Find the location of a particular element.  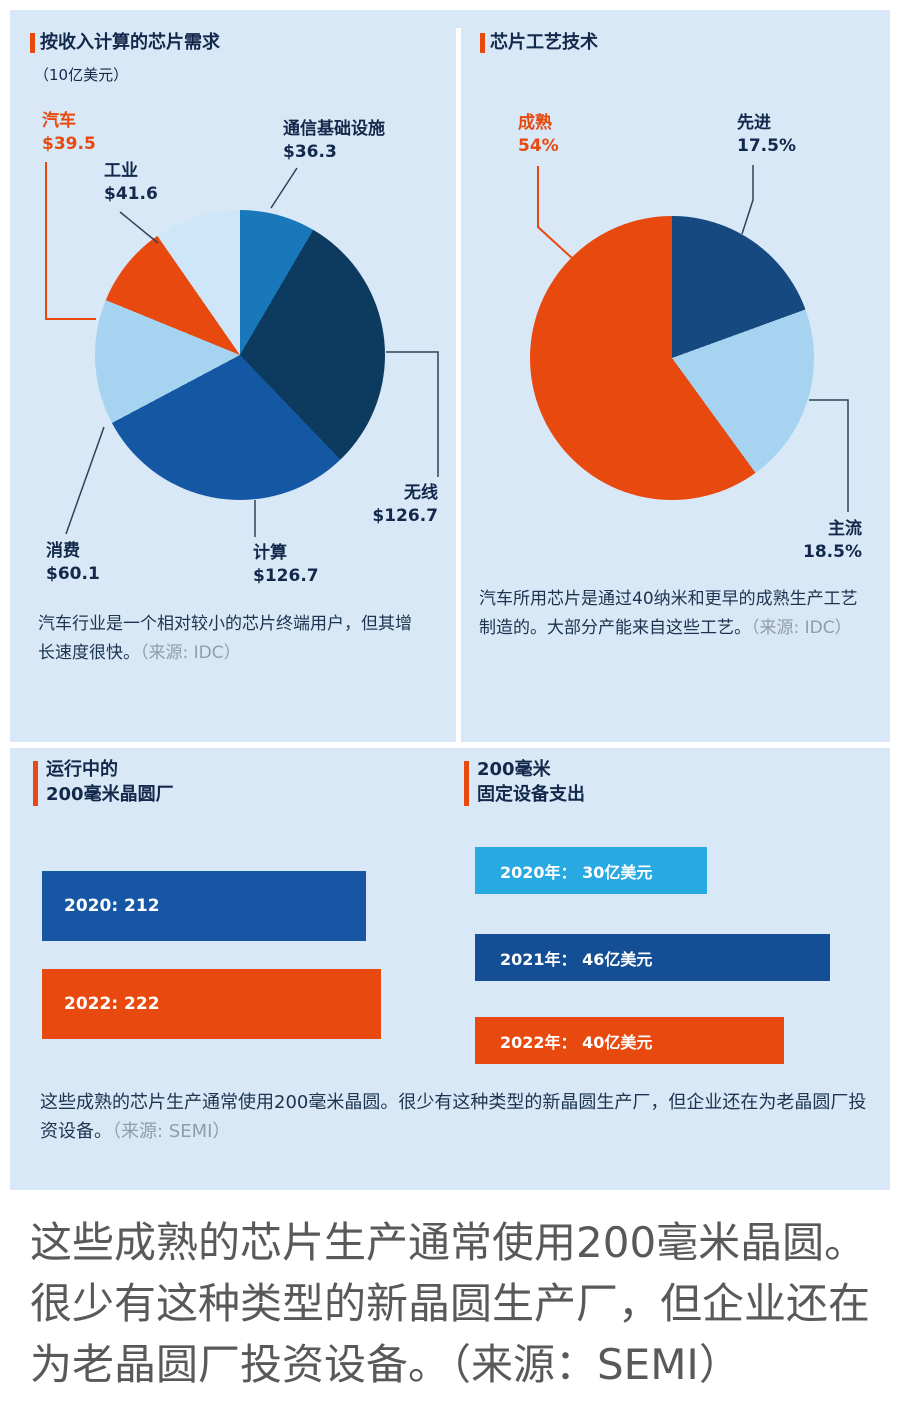

slice-name-advanced: 先进 is located at coordinates (754, 123).